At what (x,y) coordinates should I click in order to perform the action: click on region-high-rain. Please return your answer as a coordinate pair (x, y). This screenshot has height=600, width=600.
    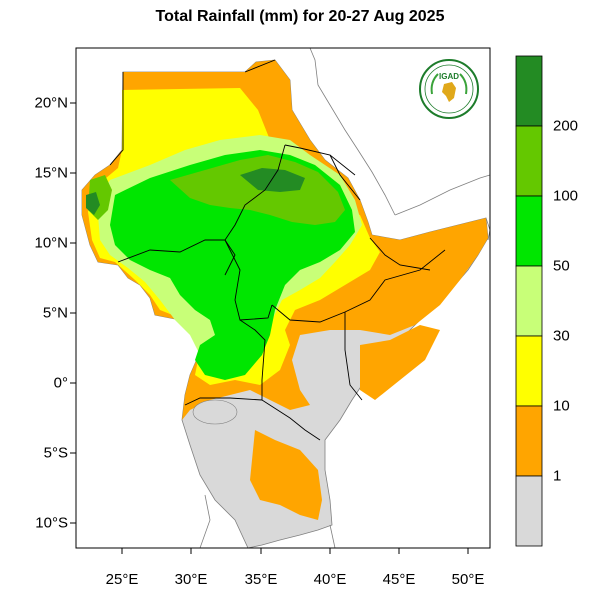
    Looking at the image, I should click on (257, 190).